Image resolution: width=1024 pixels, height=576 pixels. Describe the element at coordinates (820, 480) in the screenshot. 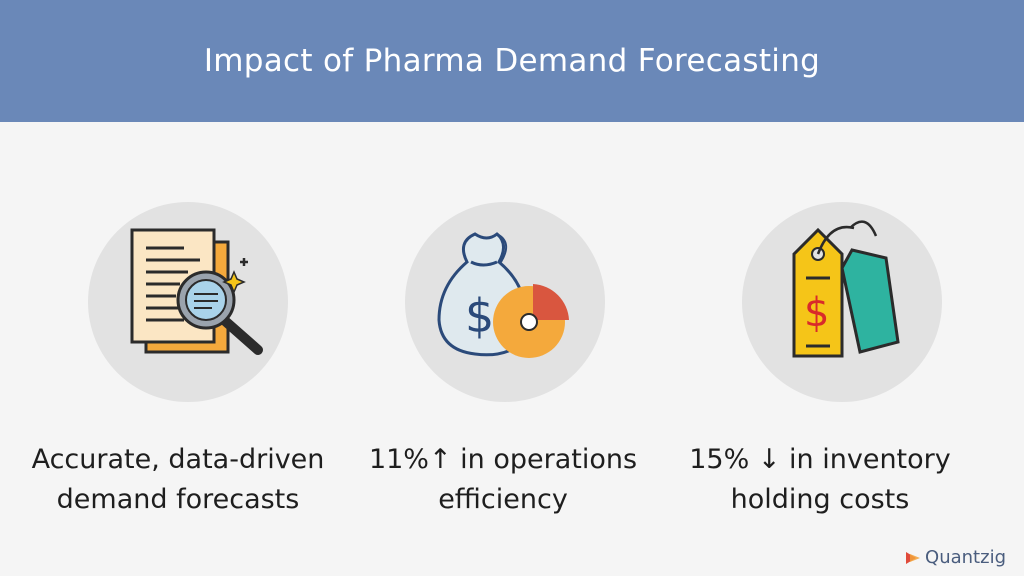

I see `card-3-caption: 15% ↓ in inventory holding costs` at that location.